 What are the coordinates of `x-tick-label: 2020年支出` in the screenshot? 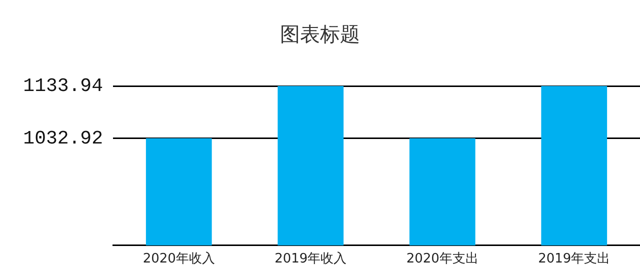 It's located at (442, 259).